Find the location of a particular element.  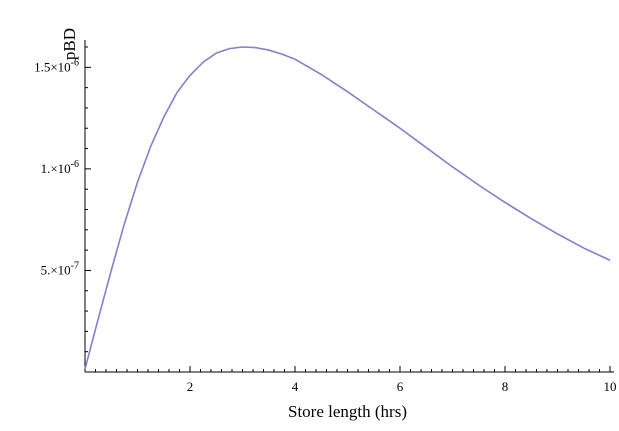

y-tick-label: 1.5×10⁻⁶ is located at coordinates (56, 65).